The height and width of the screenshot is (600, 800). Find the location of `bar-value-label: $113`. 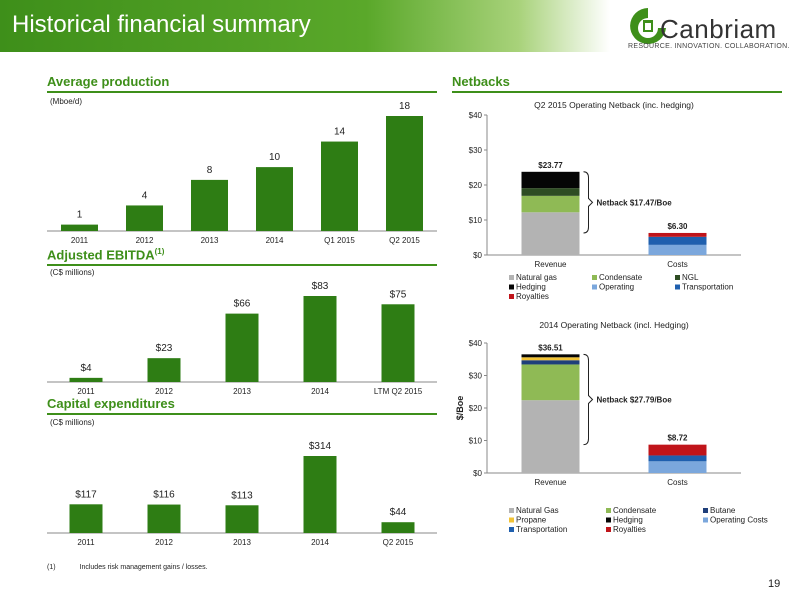

bar-value-label: $113 is located at coordinates (242, 495).